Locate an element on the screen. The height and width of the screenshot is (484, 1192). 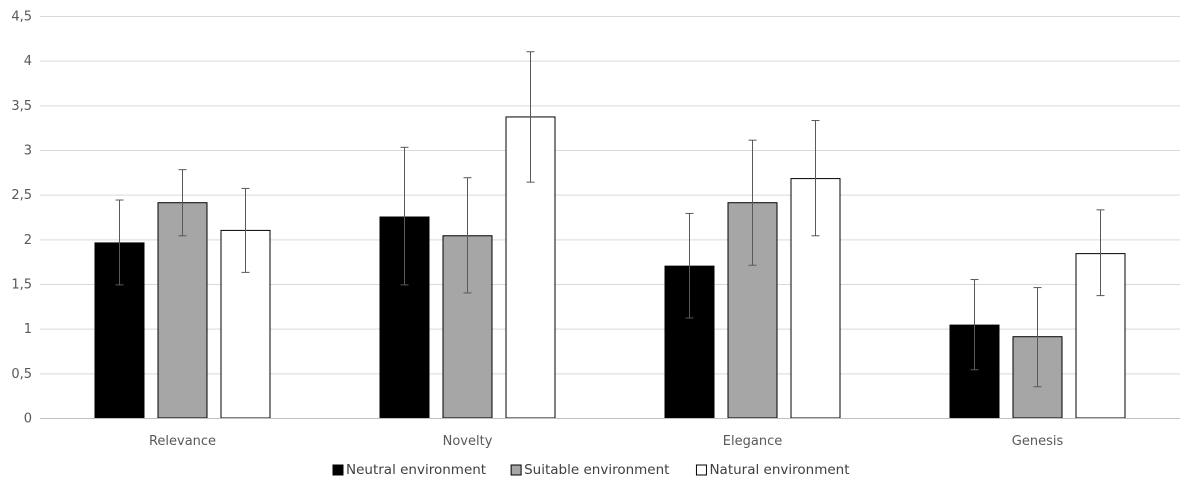
y-axis-ticks: 0 0,5 1 1,5 2 2,5 3 3,5 4 4,5 is located at coordinates (21, 218).